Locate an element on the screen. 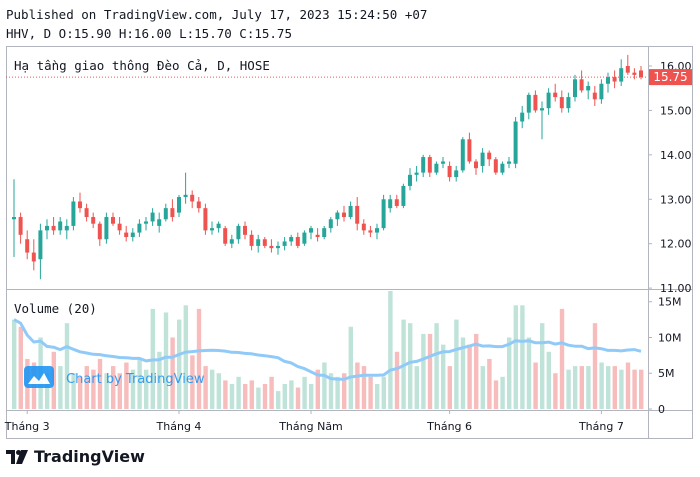 This screenshot has width=700, height=477. price-tick-label: 15.00 is located at coordinates (676, 110).